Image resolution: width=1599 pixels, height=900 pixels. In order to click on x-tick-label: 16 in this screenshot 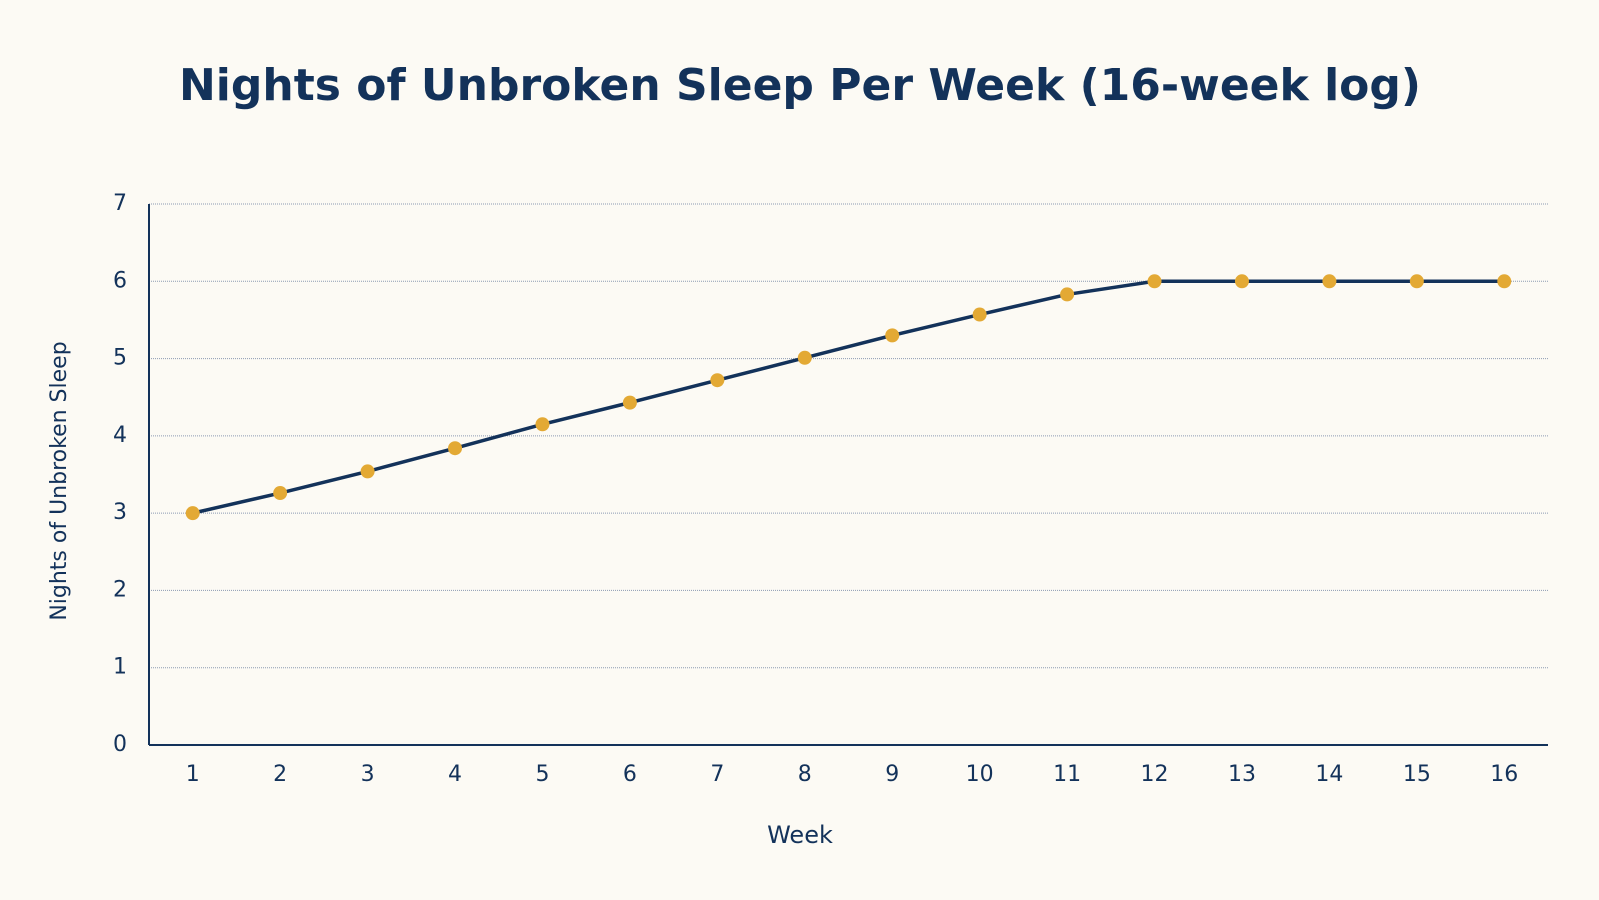, I will do `click(1504, 774)`.